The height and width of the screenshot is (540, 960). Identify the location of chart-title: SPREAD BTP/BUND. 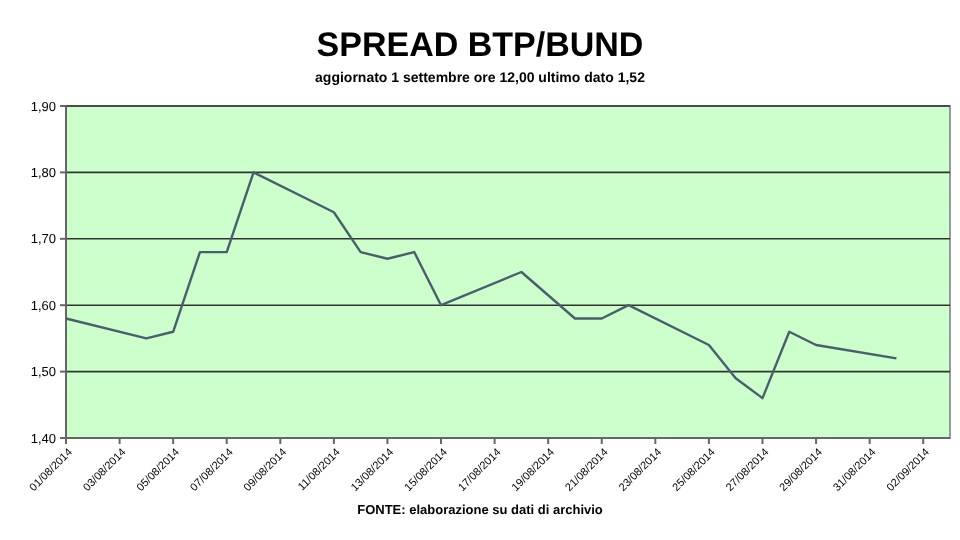
(480, 45).